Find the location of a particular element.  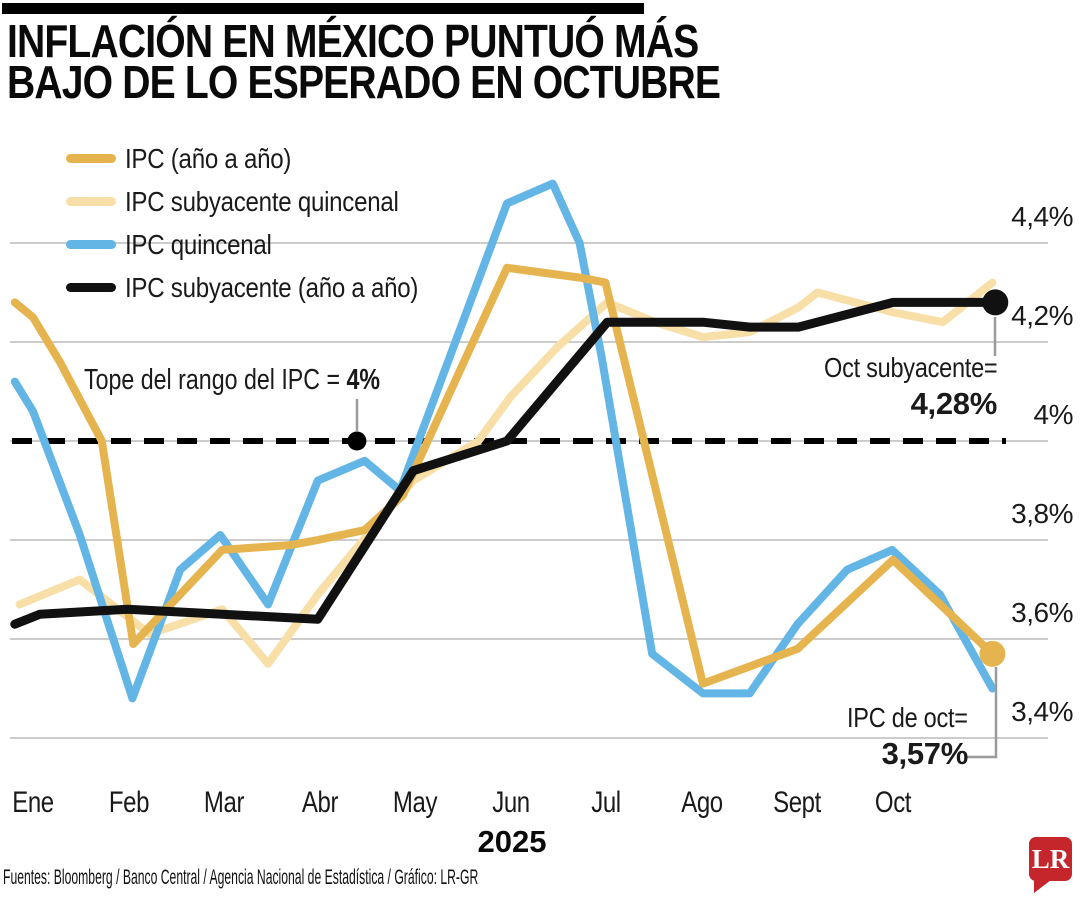

legend-item-IPC quincenal: IPC quincenal is located at coordinates (266, 244).